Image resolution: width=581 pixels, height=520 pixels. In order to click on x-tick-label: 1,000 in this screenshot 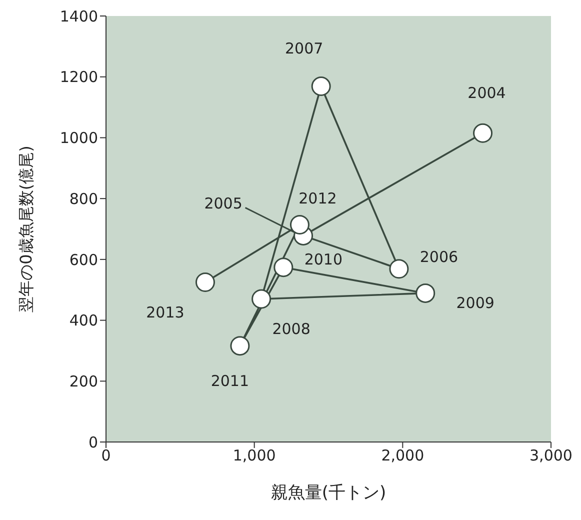, I will do `click(254, 455)`.